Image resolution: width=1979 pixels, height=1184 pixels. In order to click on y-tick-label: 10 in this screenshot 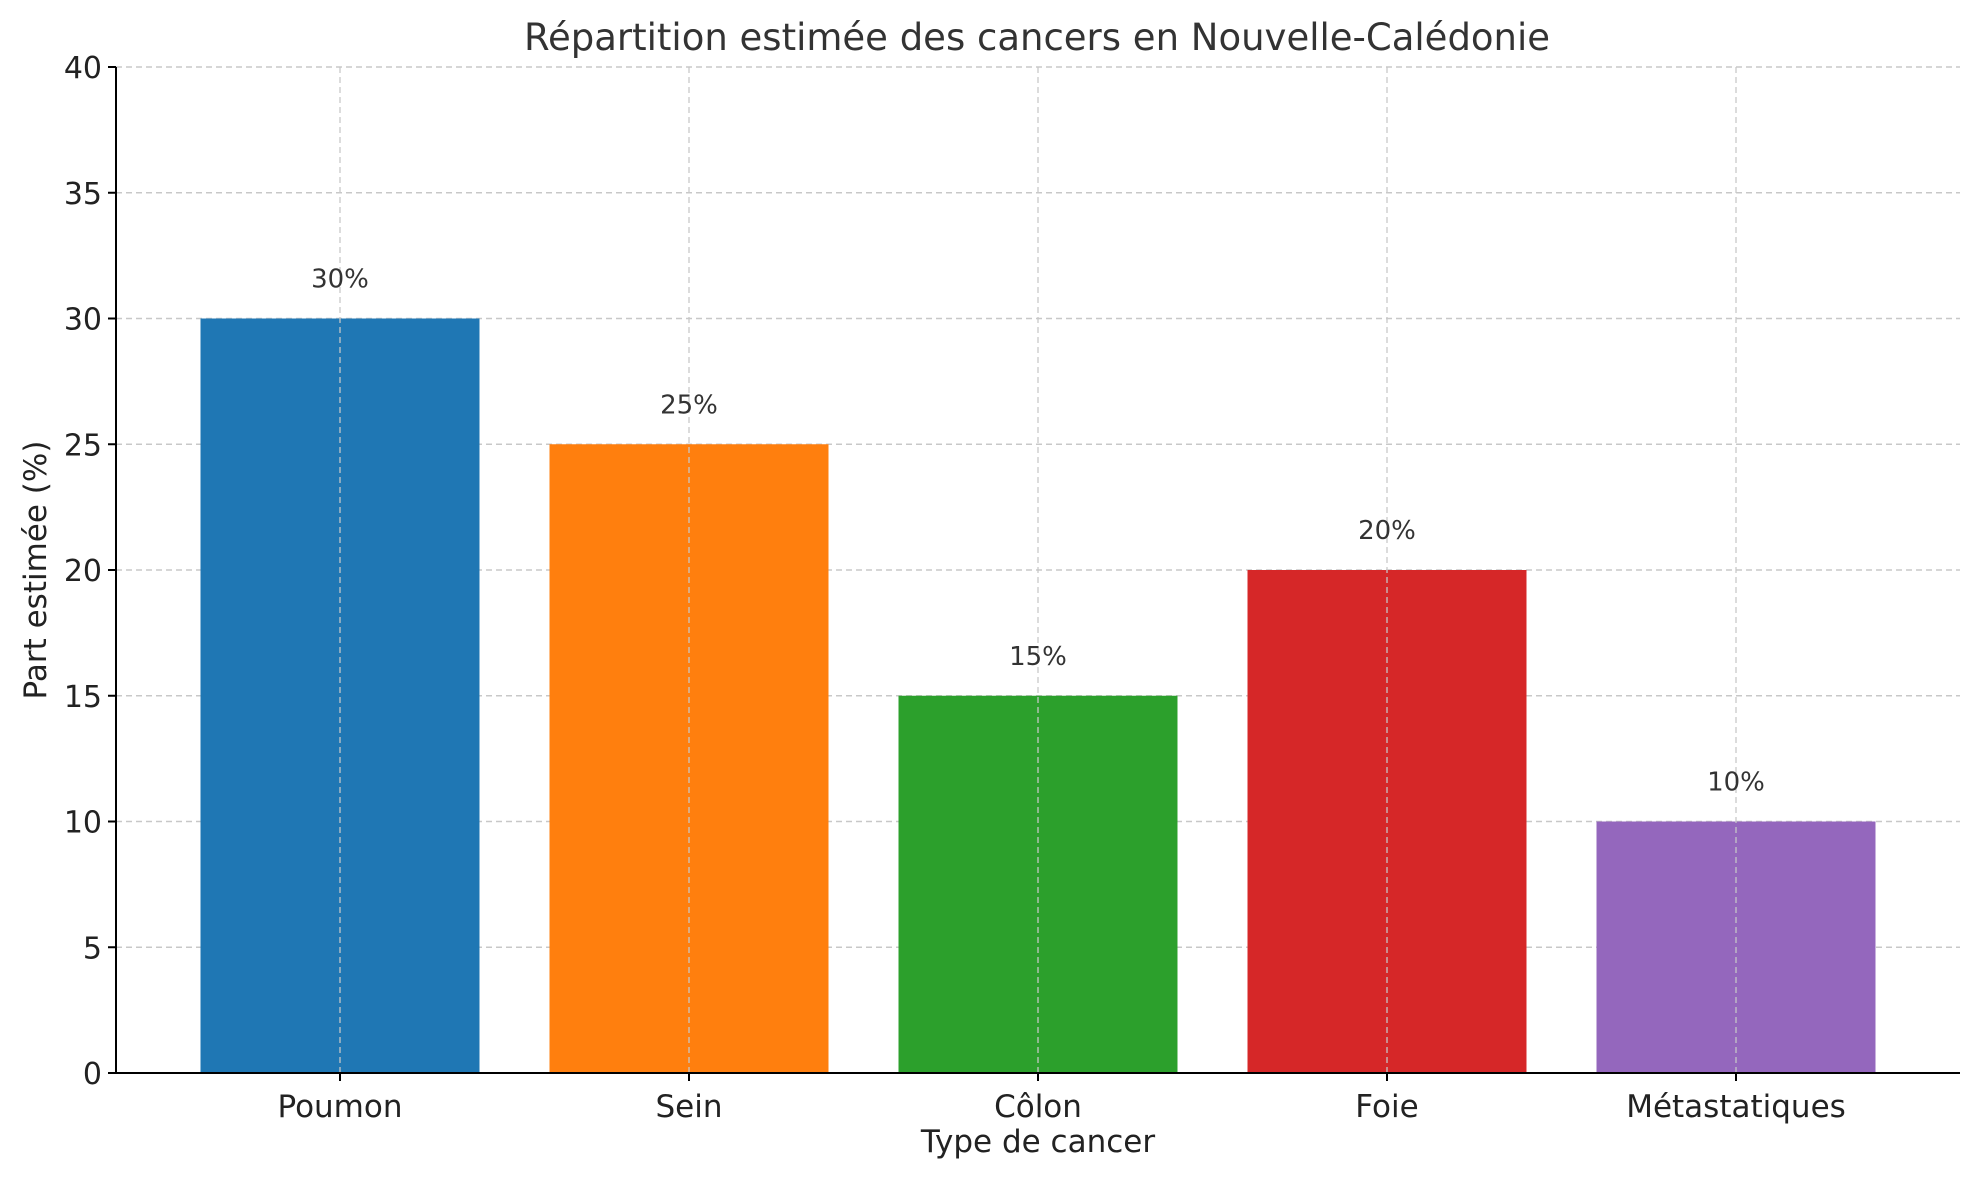, I will do `click(83, 823)`.